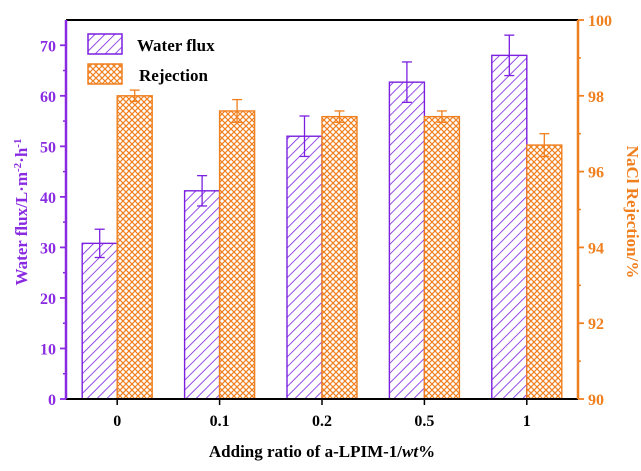  What do you see at coordinates (48, 97) in the screenshot?
I see `y-left-tick-label-6: 60` at bounding box center [48, 97].